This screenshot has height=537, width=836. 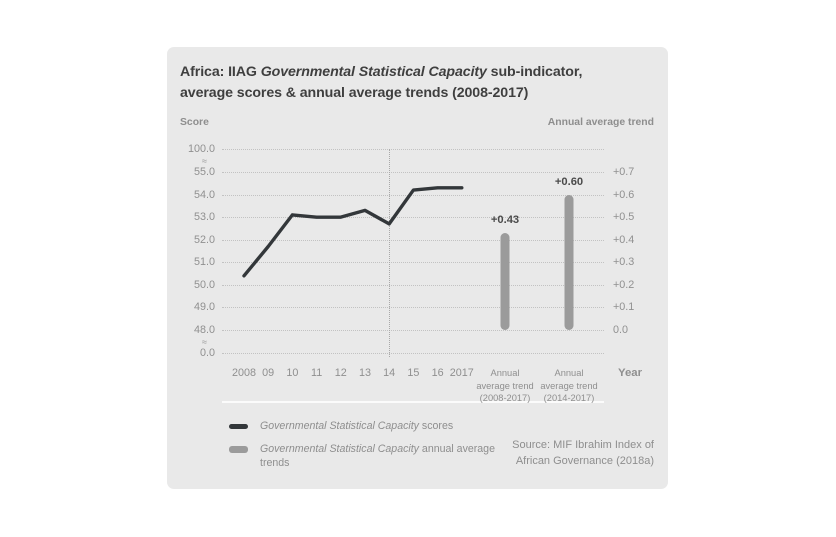 I want to click on y-axis-left-tick-label: 53.0, so click(x=204, y=217).